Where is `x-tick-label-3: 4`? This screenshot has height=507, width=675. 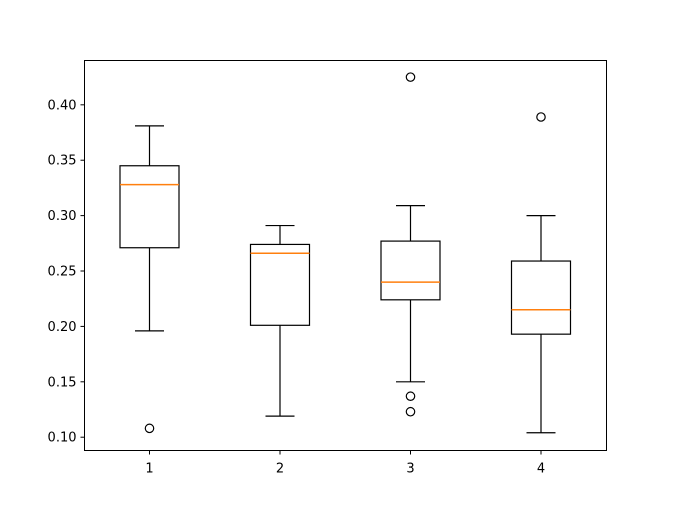 x-tick-label-3: 4 is located at coordinates (541, 469).